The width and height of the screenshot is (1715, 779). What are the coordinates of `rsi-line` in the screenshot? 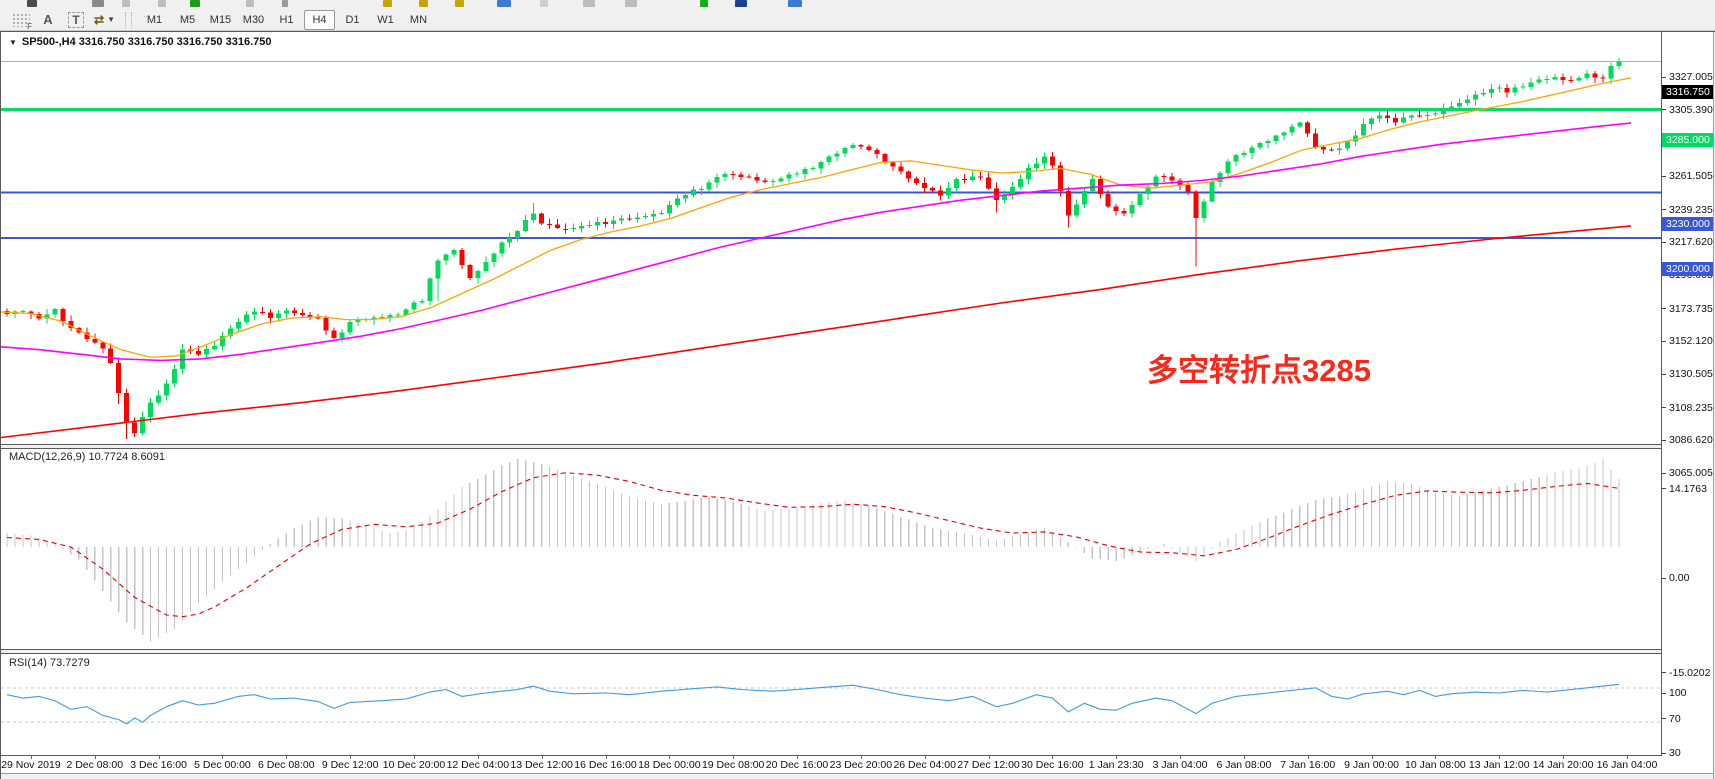 It's located at (813, 704).